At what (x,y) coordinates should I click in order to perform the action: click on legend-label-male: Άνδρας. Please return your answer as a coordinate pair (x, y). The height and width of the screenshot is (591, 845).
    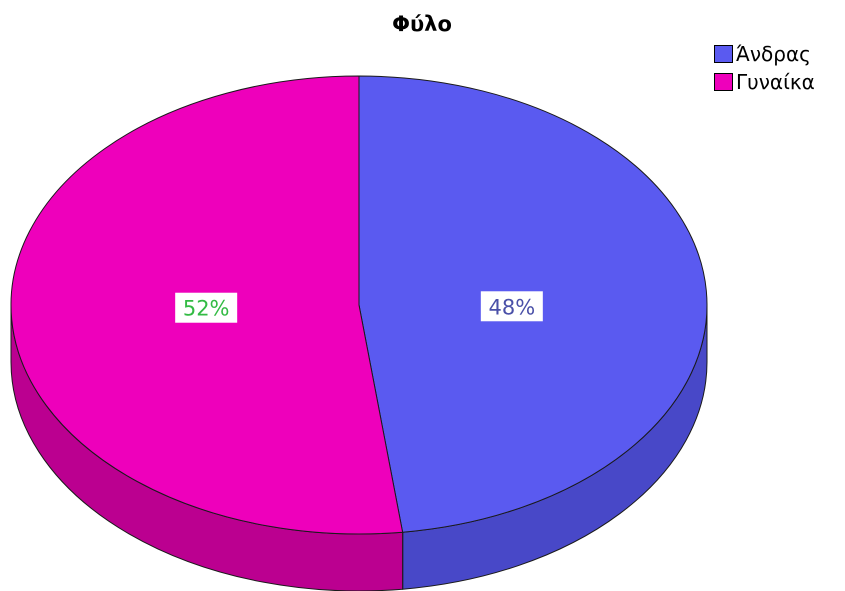
    Looking at the image, I should click on (773, 54).